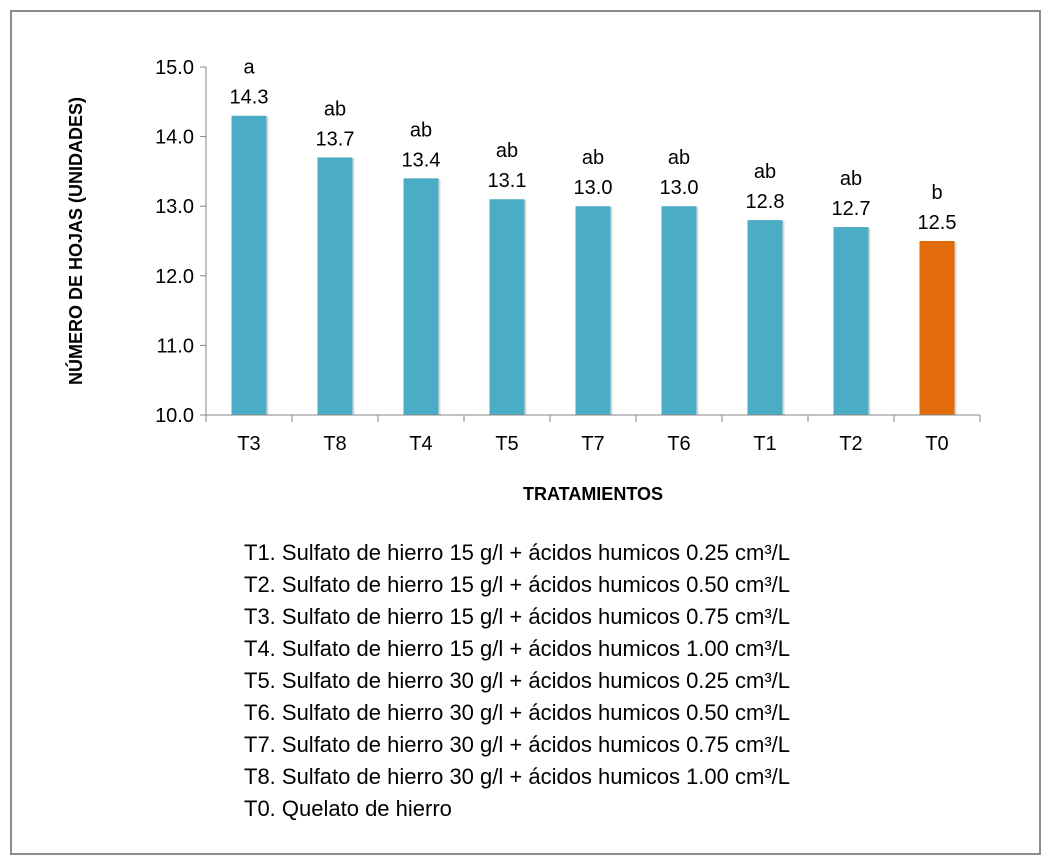  Describe the element at coordinates (765, 202) in the screenshot. I see `data-label: 12.8` at that location.